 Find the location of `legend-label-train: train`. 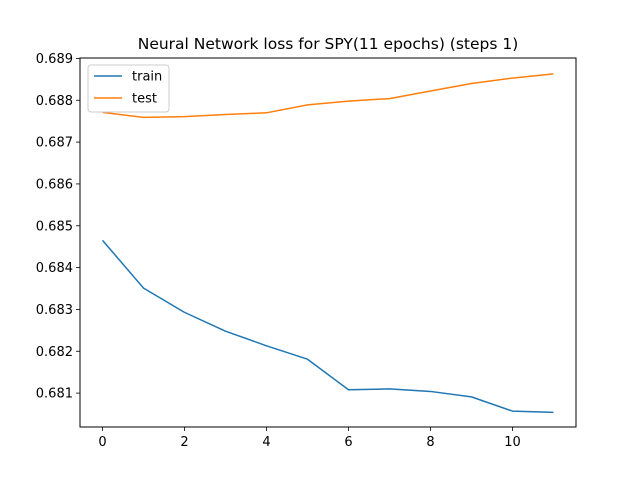

legend-label-train: train is located at coordinates (147, 77).